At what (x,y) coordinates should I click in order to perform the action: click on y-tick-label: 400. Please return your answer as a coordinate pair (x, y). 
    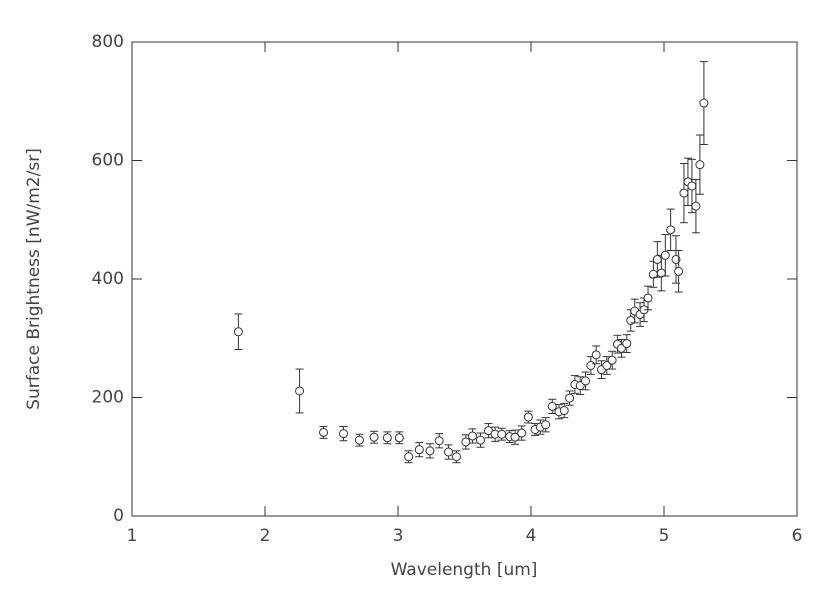
    Looking at the image, I should click on (108, 279).